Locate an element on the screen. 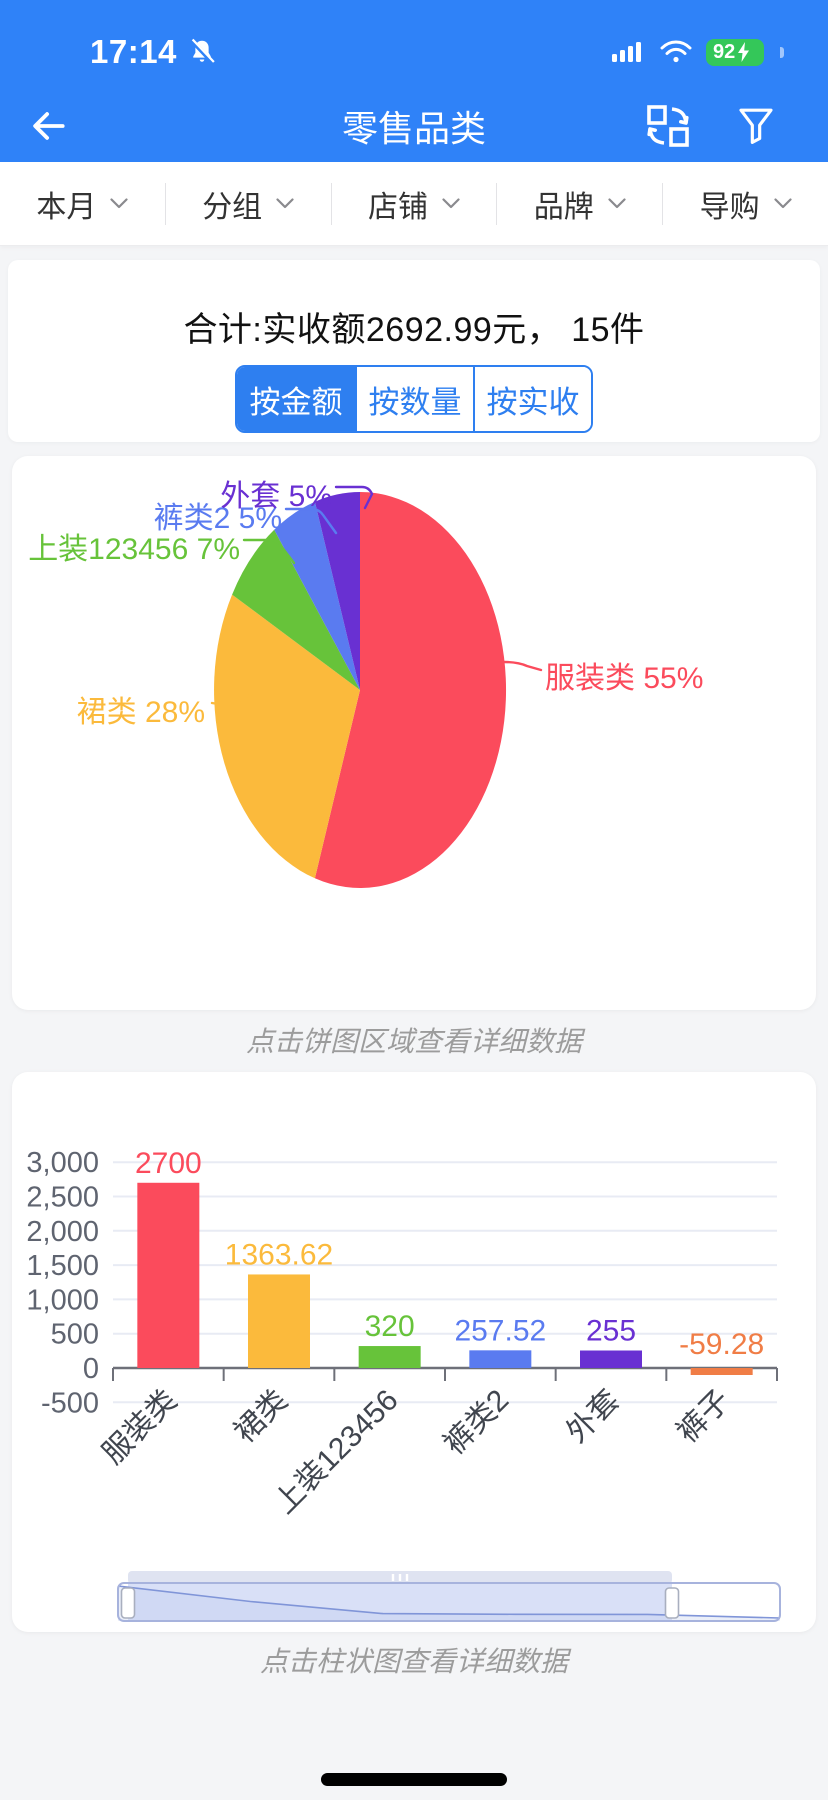 The height and width of the screenshot is (1800, 828). x-axis-category-label: 裙类 is located at coordinates (261, 1417).